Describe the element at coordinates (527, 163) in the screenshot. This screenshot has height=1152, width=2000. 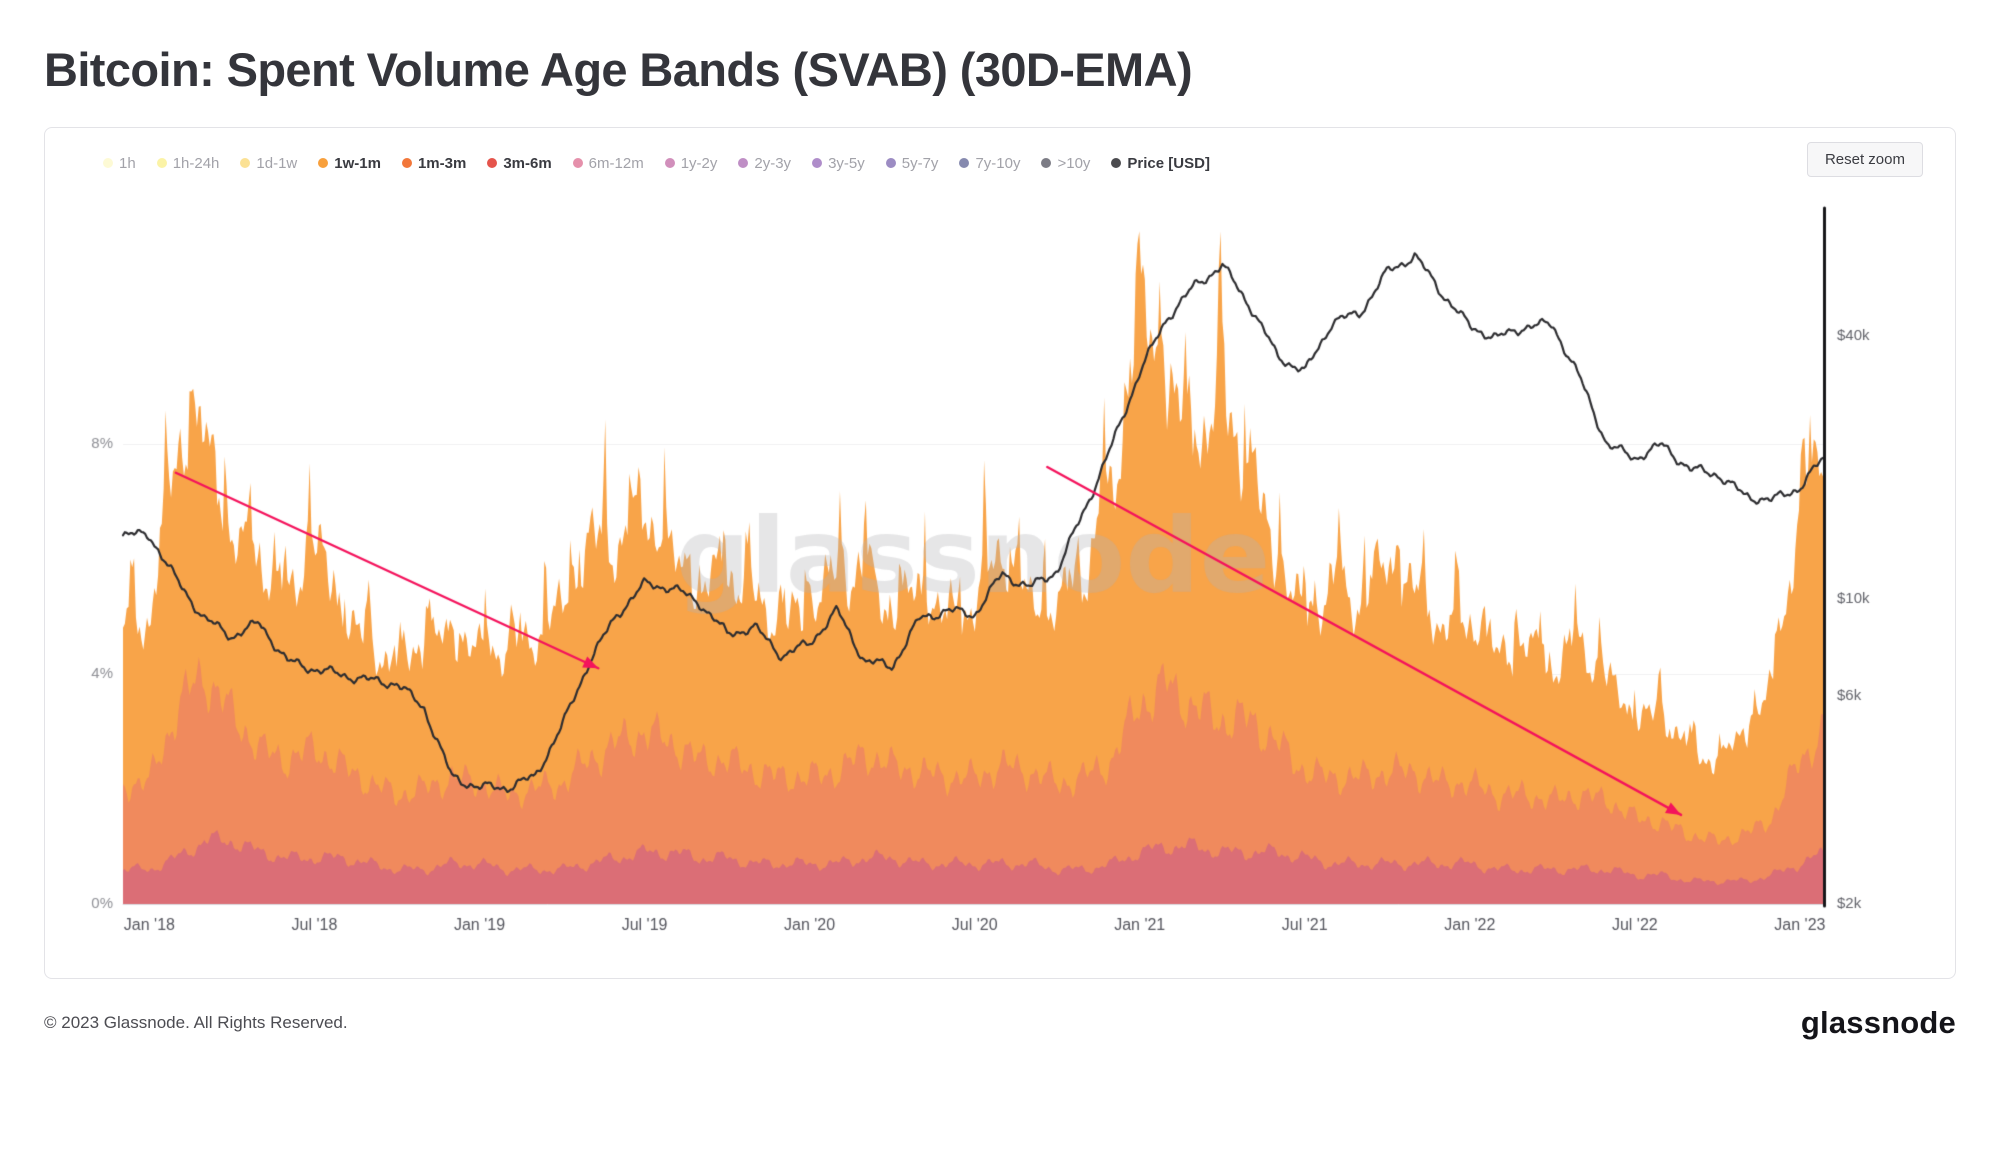
I see `legend-label: 3m-6m` at that location.